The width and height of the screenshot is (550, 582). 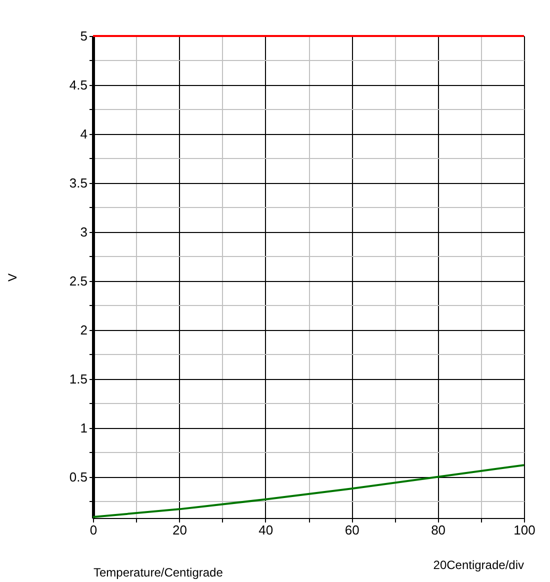 I want to click on text: 20Centigrade/div, so click(x=478, y=565).